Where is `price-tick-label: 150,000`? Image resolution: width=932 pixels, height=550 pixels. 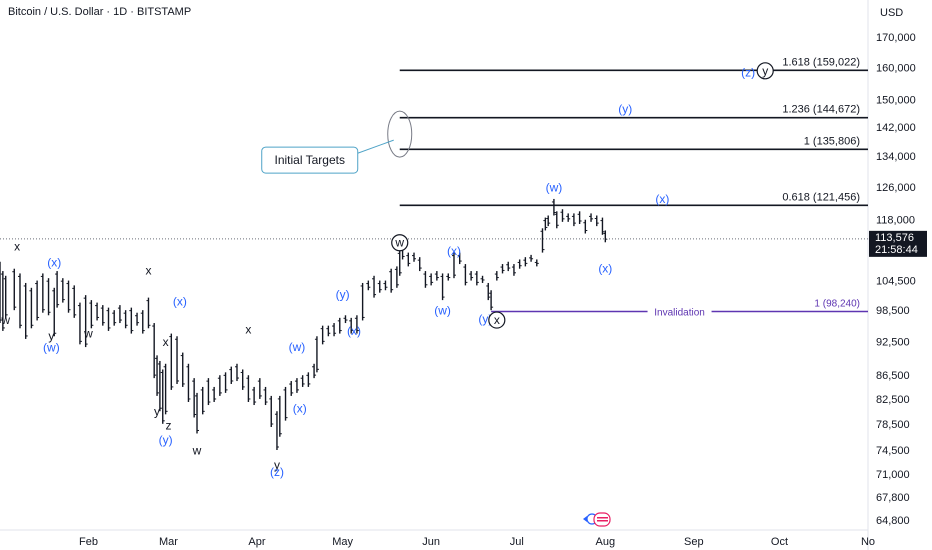 price-tick-label: 150,000 is located at coordinates (896, 101).